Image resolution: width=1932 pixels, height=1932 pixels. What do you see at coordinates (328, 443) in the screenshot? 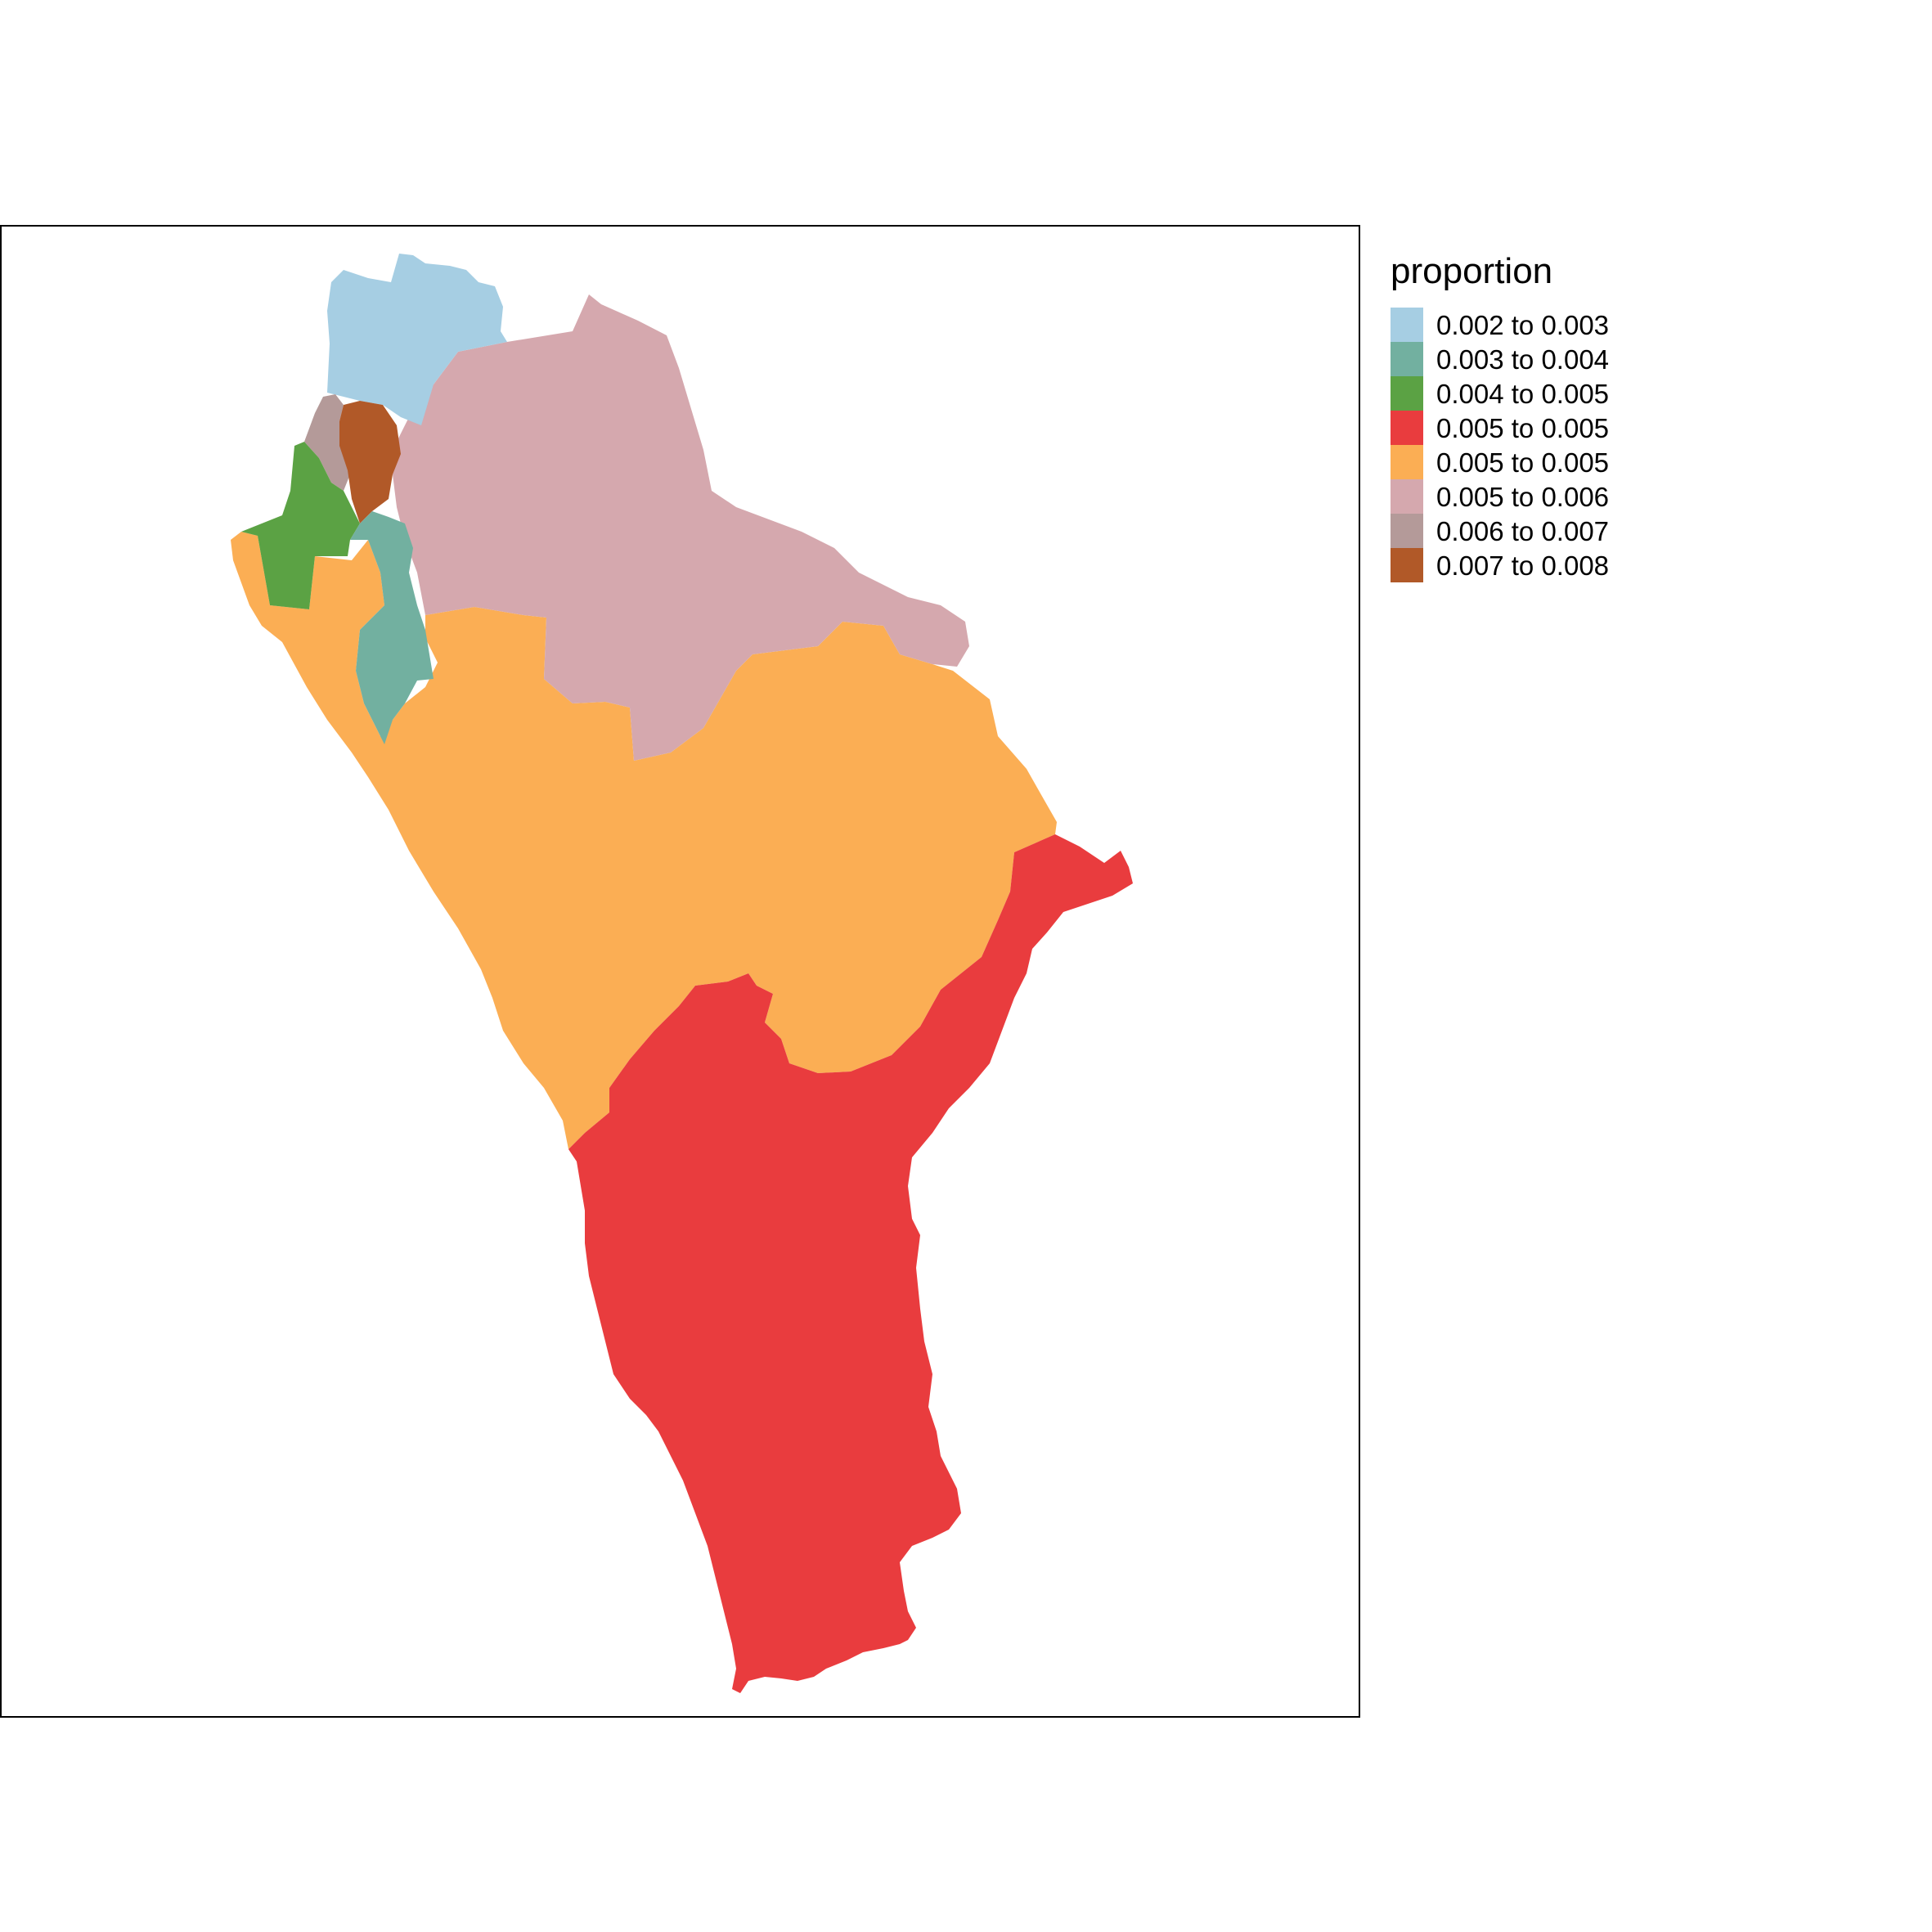
I see `region-small-grey` at bounding box center [328, 443].